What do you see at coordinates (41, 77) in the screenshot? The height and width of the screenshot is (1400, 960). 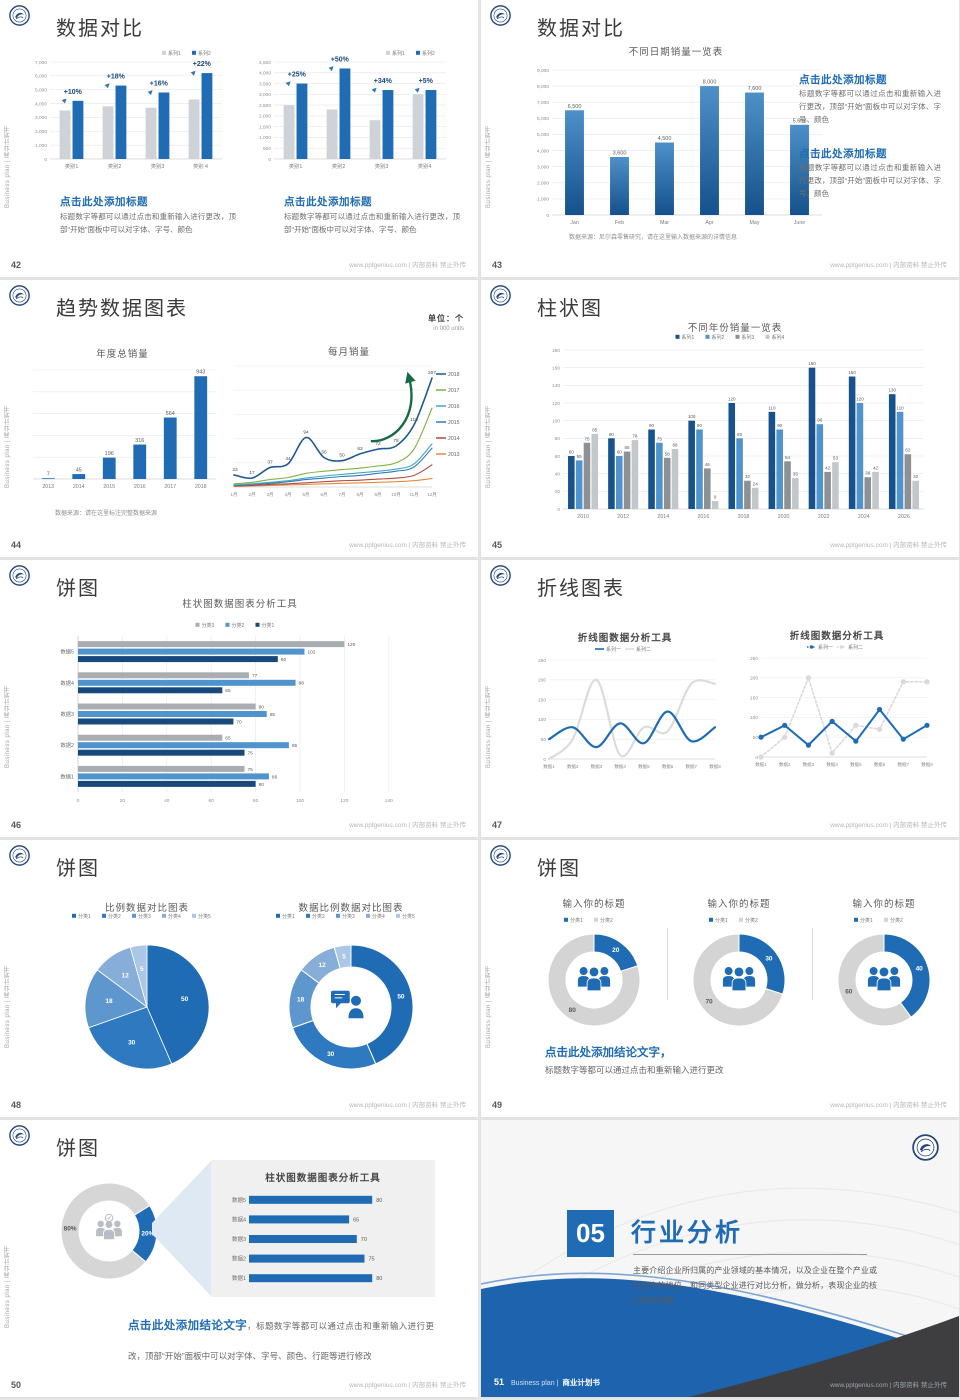 I see `svg-text: 6,000` at bounding box center [41, 77].